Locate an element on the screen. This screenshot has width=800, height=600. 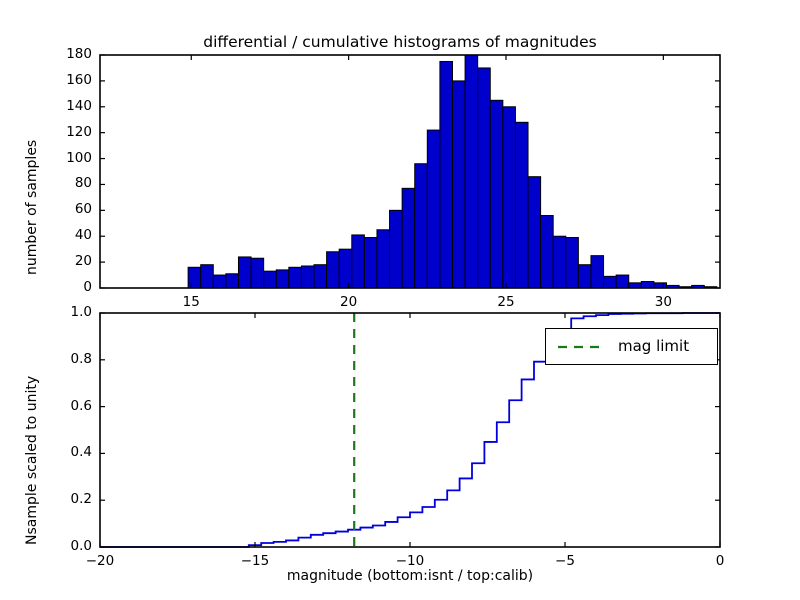
bottom-y-tick-label: 0.8 is located at coordinates (81, 358).